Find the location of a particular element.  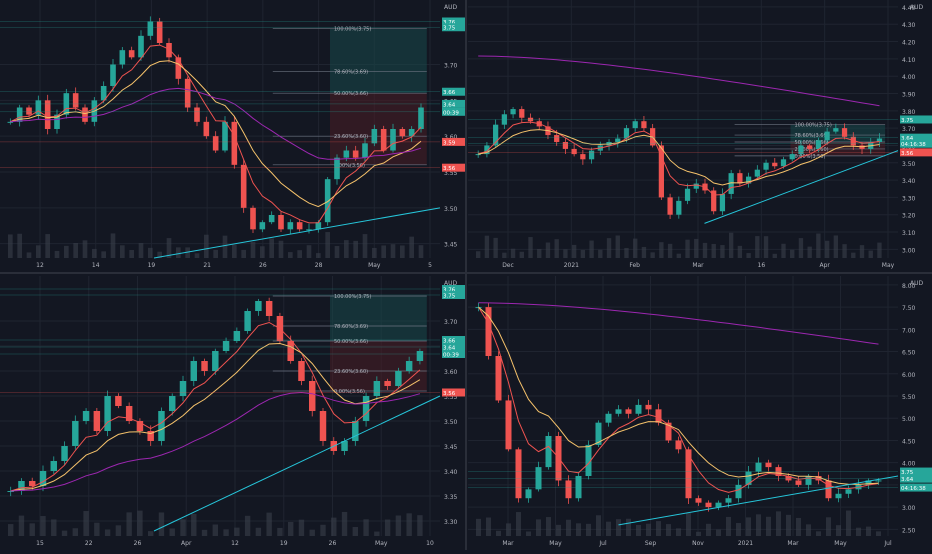

x-tick-label: 21 is located at coordinates (207, 265).